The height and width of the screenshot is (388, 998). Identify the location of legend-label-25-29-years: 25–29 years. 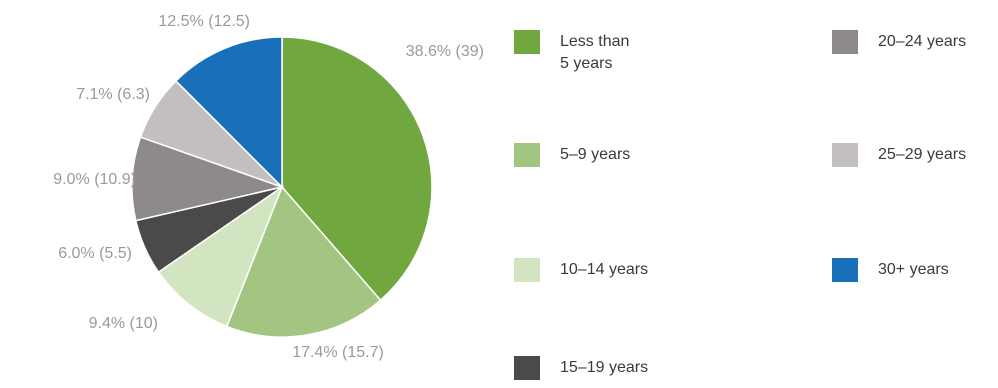
(922, 154).